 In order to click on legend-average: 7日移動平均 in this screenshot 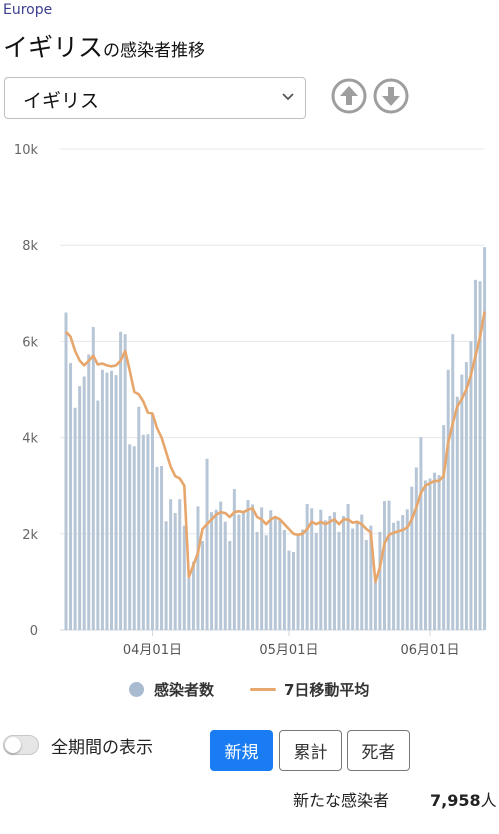, I will do `click(309, 689)`.